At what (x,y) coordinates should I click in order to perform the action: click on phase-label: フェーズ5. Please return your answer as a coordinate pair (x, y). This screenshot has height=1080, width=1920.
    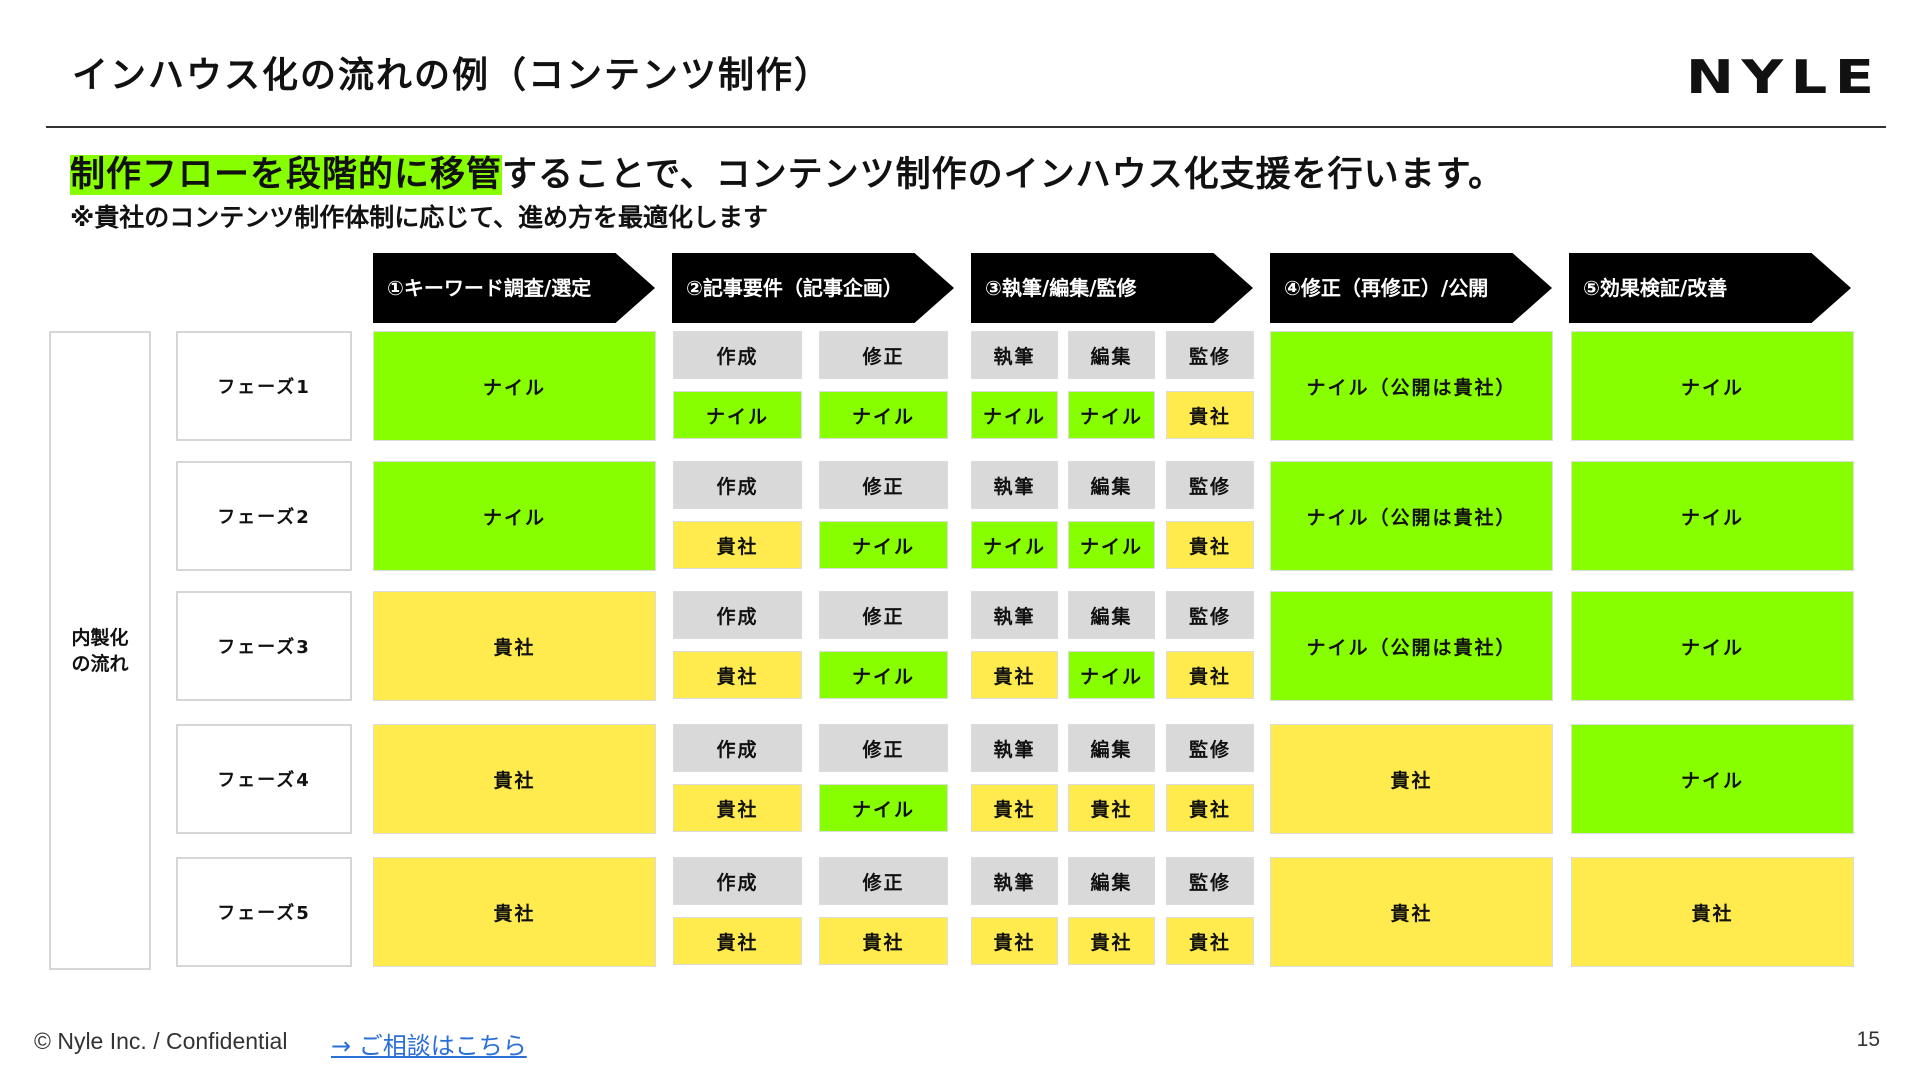
    Looking at the image, I should click on (264, 912).